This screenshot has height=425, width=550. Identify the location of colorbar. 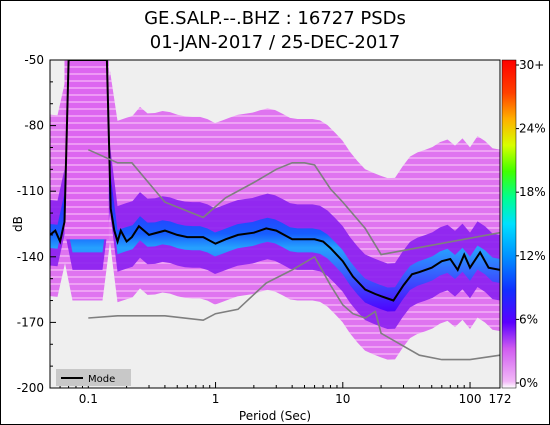
(509, 224).